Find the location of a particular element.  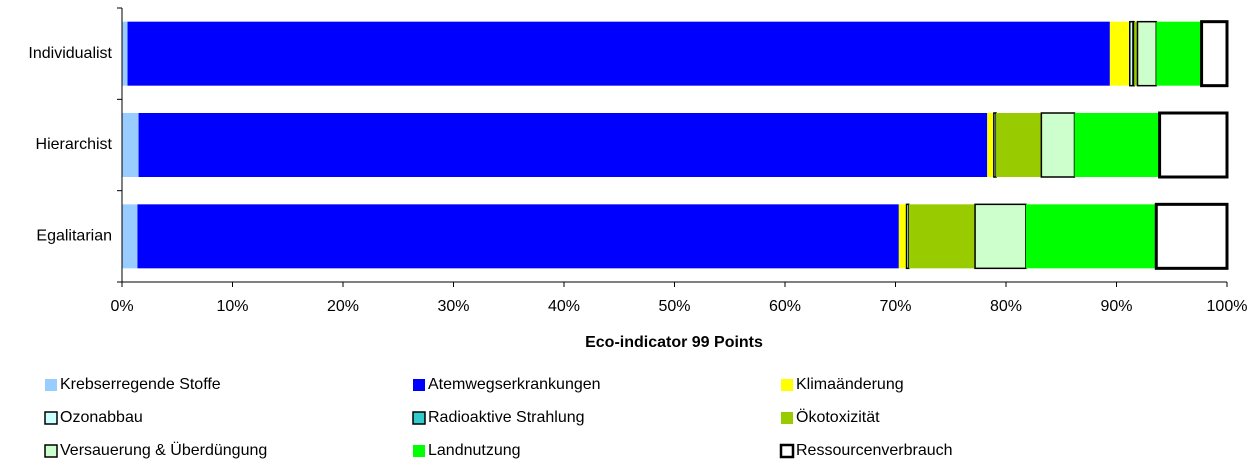

x-tick-label: 0% is located at coordinates (121, 306).